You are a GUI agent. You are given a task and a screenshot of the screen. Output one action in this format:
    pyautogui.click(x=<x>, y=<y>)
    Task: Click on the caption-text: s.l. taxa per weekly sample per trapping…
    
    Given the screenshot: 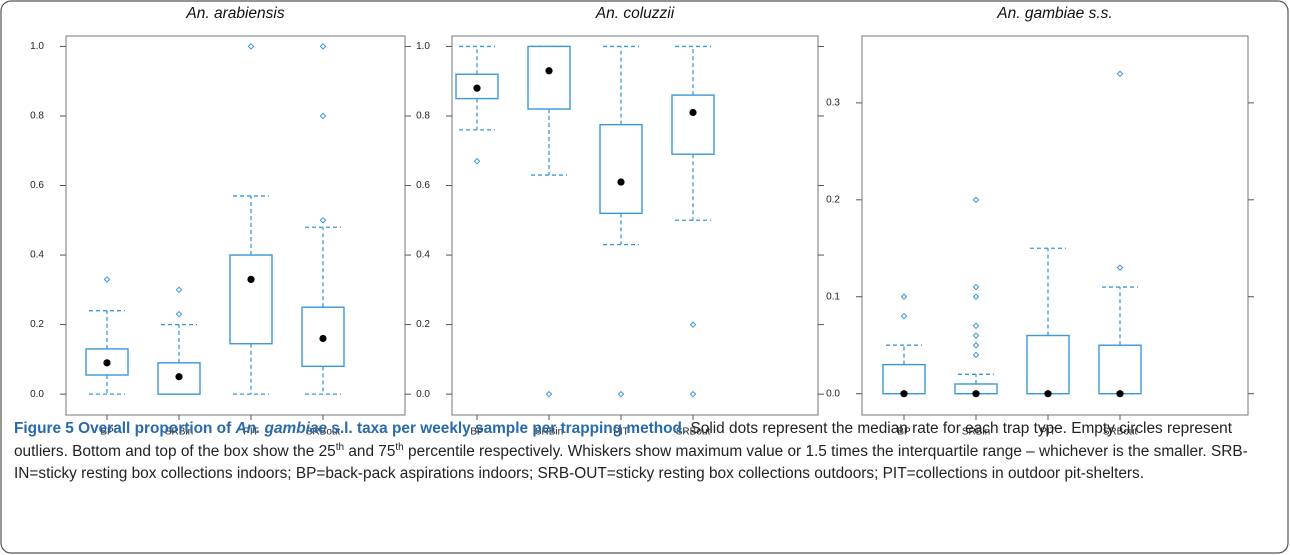 What is the action you would take?
    pyautogui.click(x=507, y=428)
    